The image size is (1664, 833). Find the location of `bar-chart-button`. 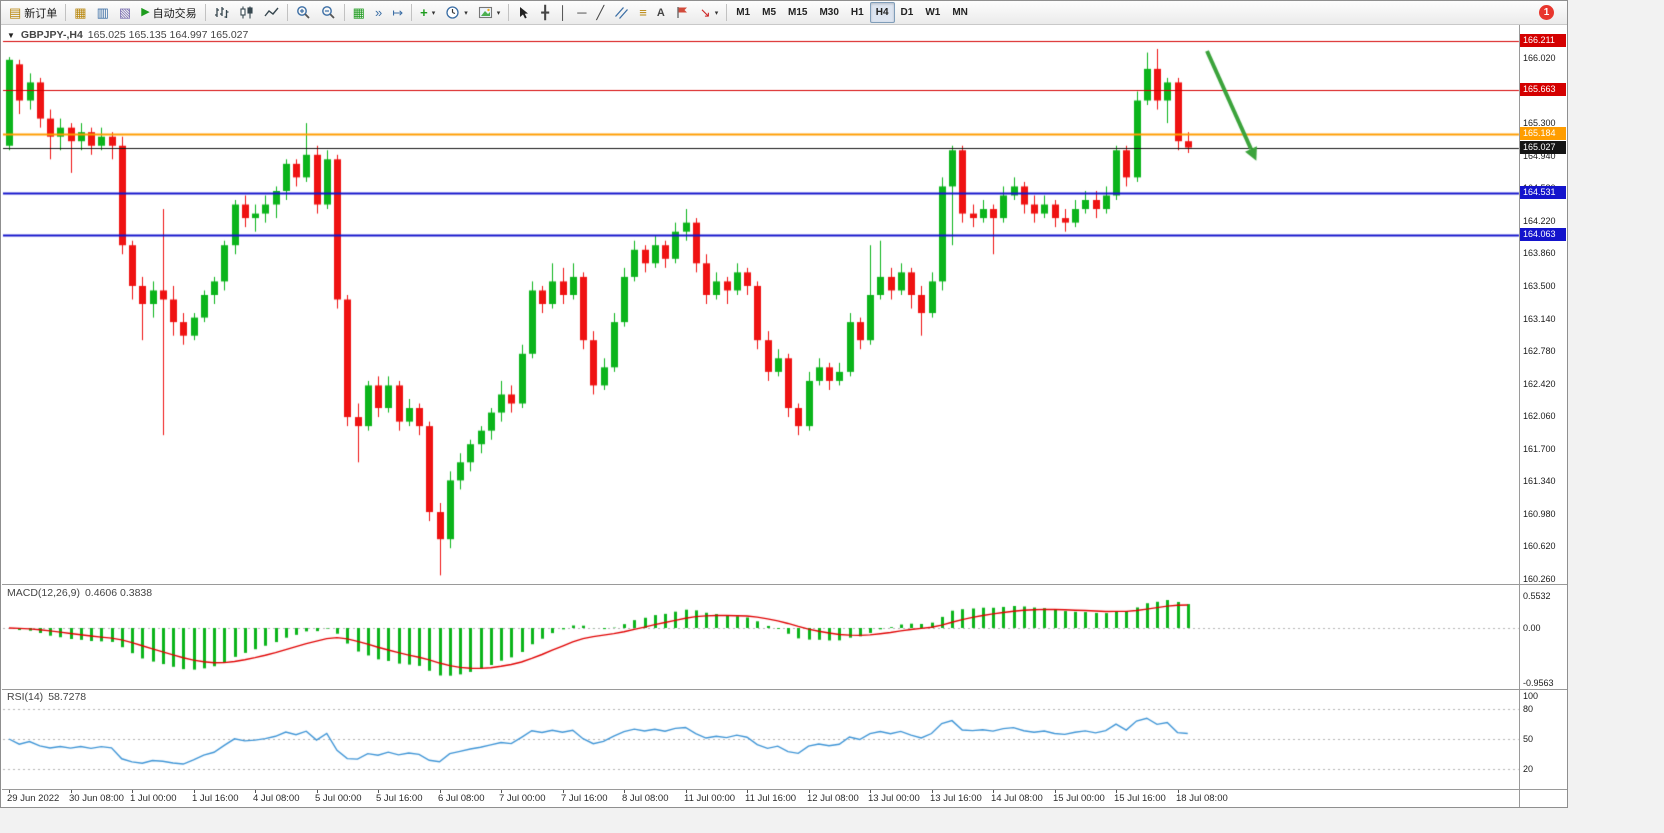

bar-chart-button is located at coordinates (221, 13).